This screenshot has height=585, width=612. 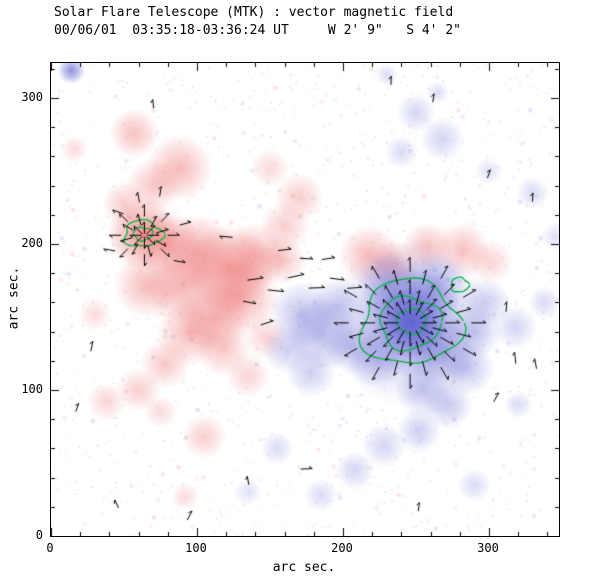 What do you see at coordinates (304, 567) in the screenshot?
I see `x-axis-label: arc sec.` at bounding box center [304, 567].